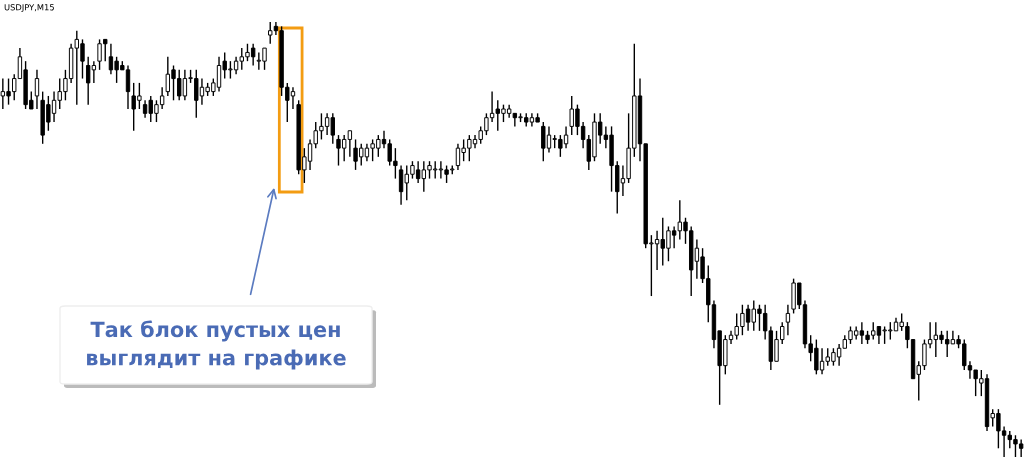  Describe the element at coordinates (216, 345) in the screenshot. I see `annotation: Так блок пустых цен выглядит на графике` at that location.